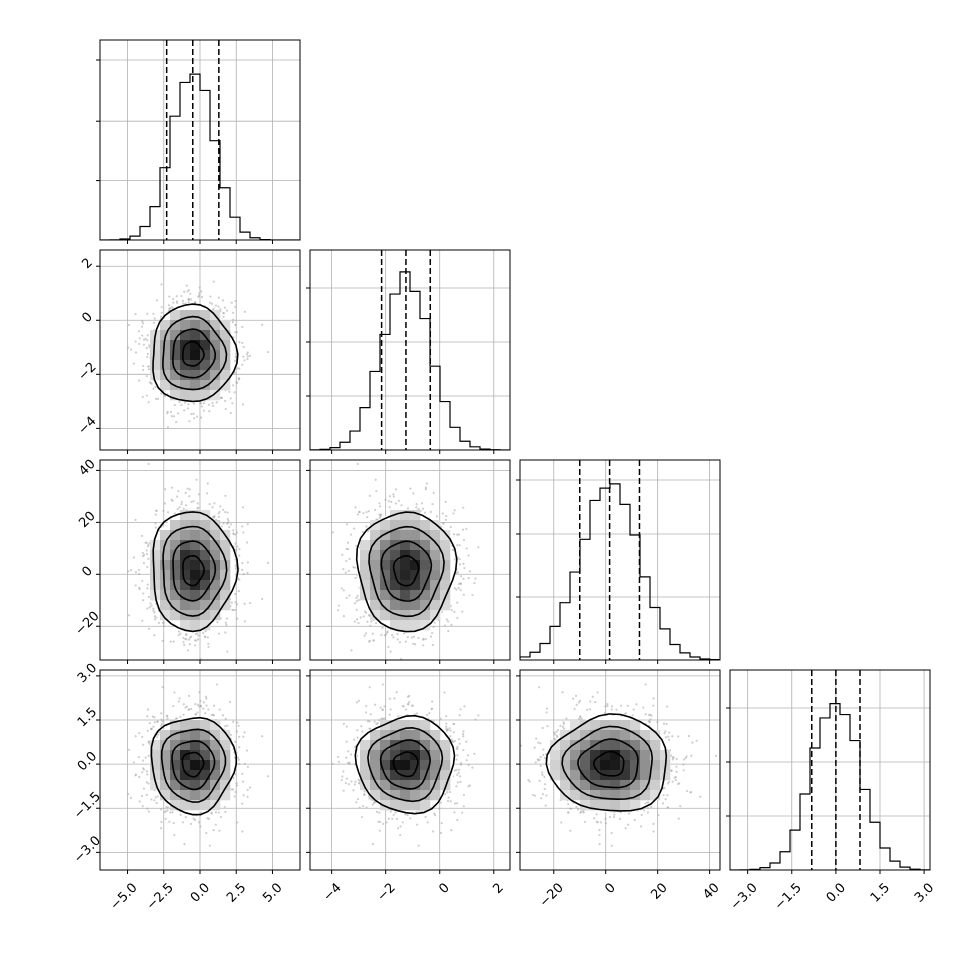 The width and height of the screenshot is (970, 970). I want to click on y-tick-label: −2, so click(87, 372).